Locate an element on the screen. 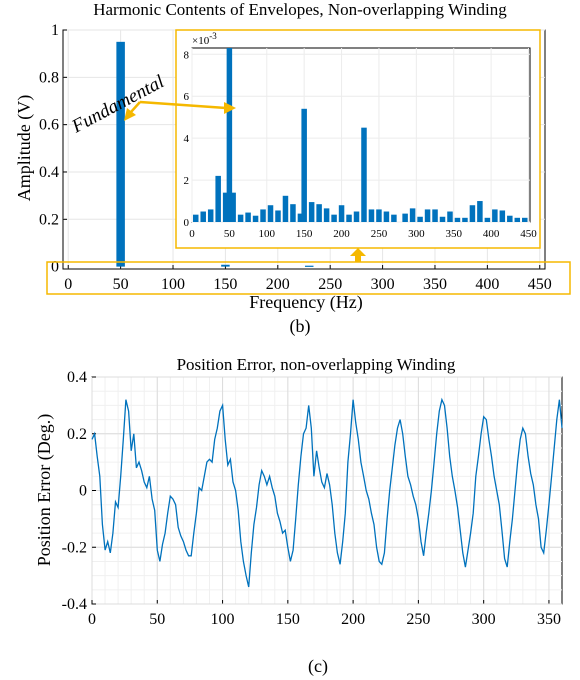  x-tick-label: 250 is located at coordinates (330, 284).